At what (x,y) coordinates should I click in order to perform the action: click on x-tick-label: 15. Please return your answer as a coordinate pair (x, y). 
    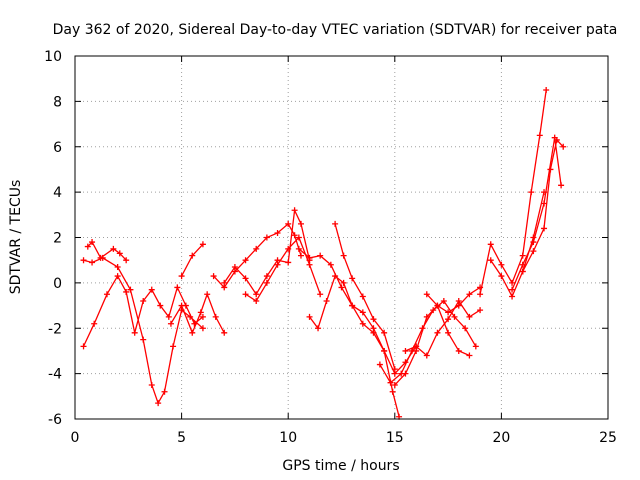
    Looking at the image, I should click on (395, 438).